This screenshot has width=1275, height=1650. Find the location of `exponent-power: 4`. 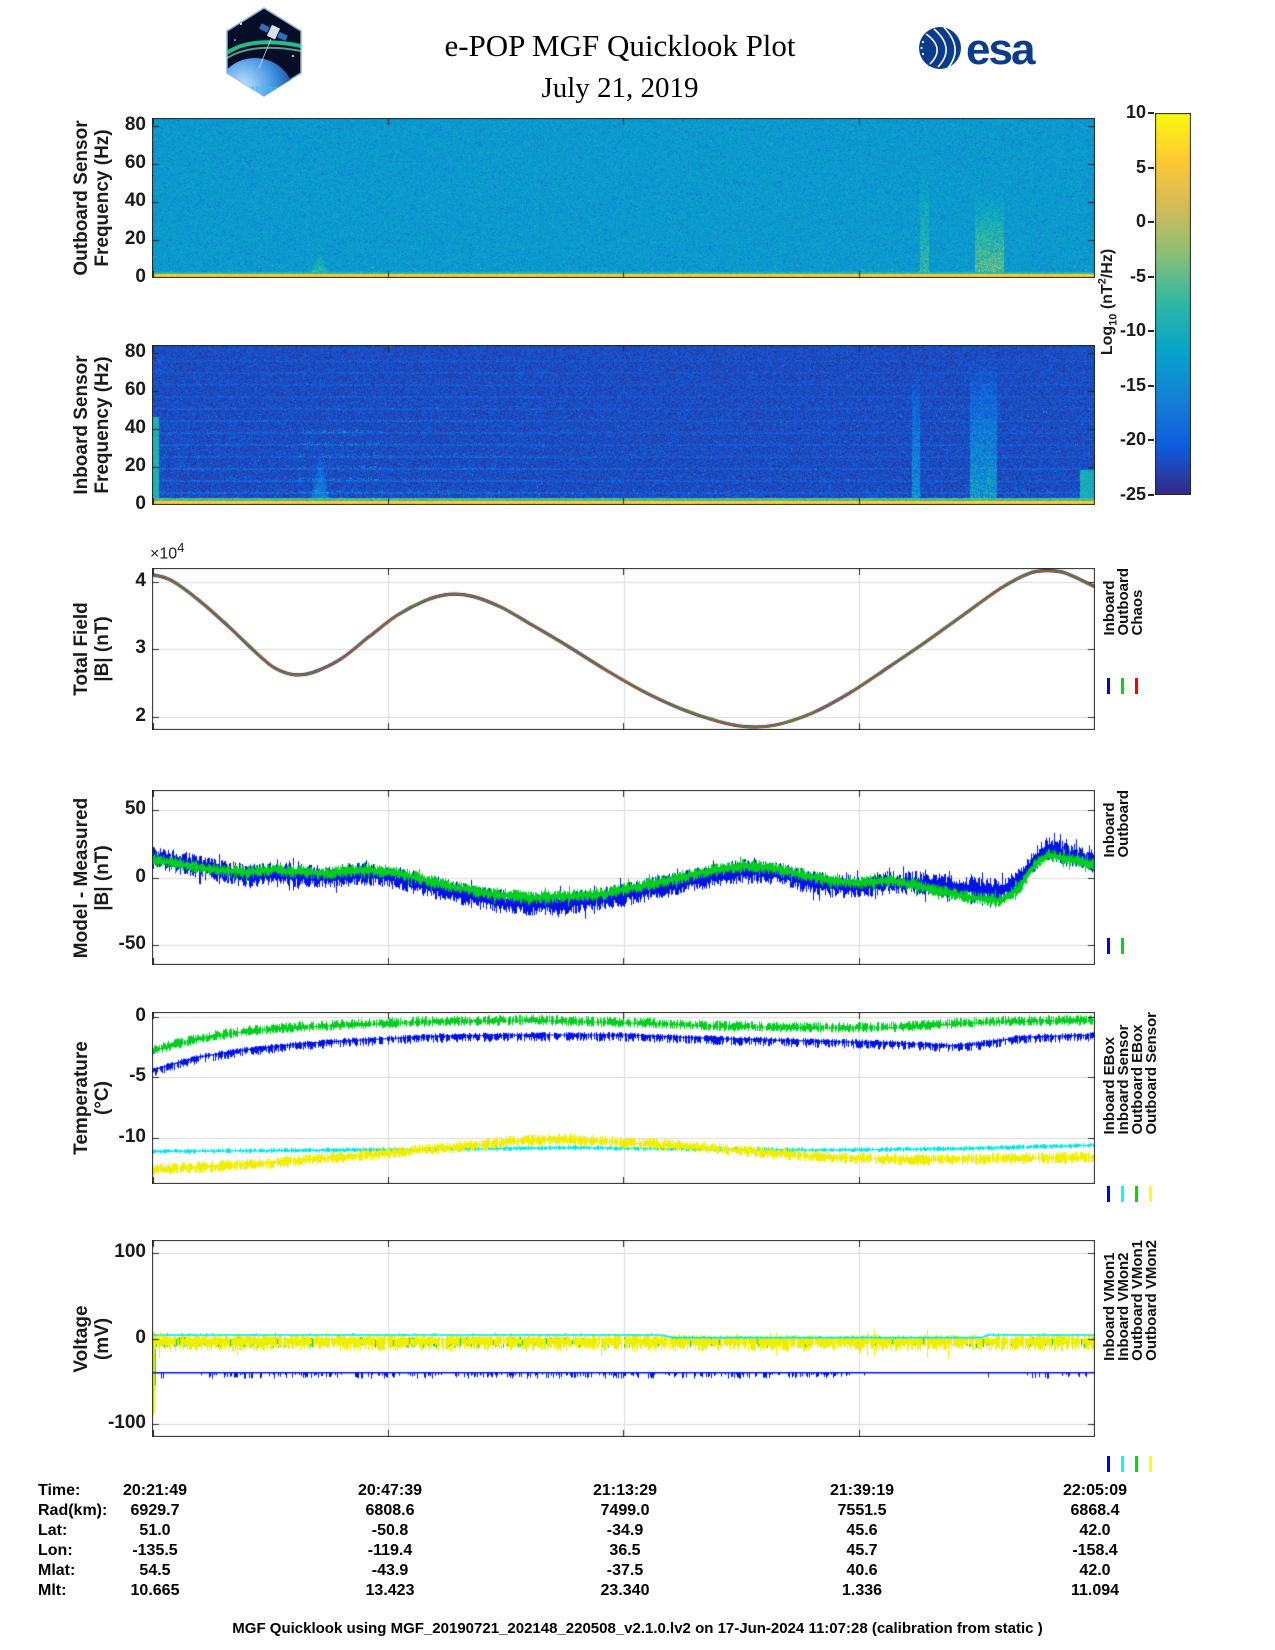

exponent-power: 4 is located at coordinates (181, 547).